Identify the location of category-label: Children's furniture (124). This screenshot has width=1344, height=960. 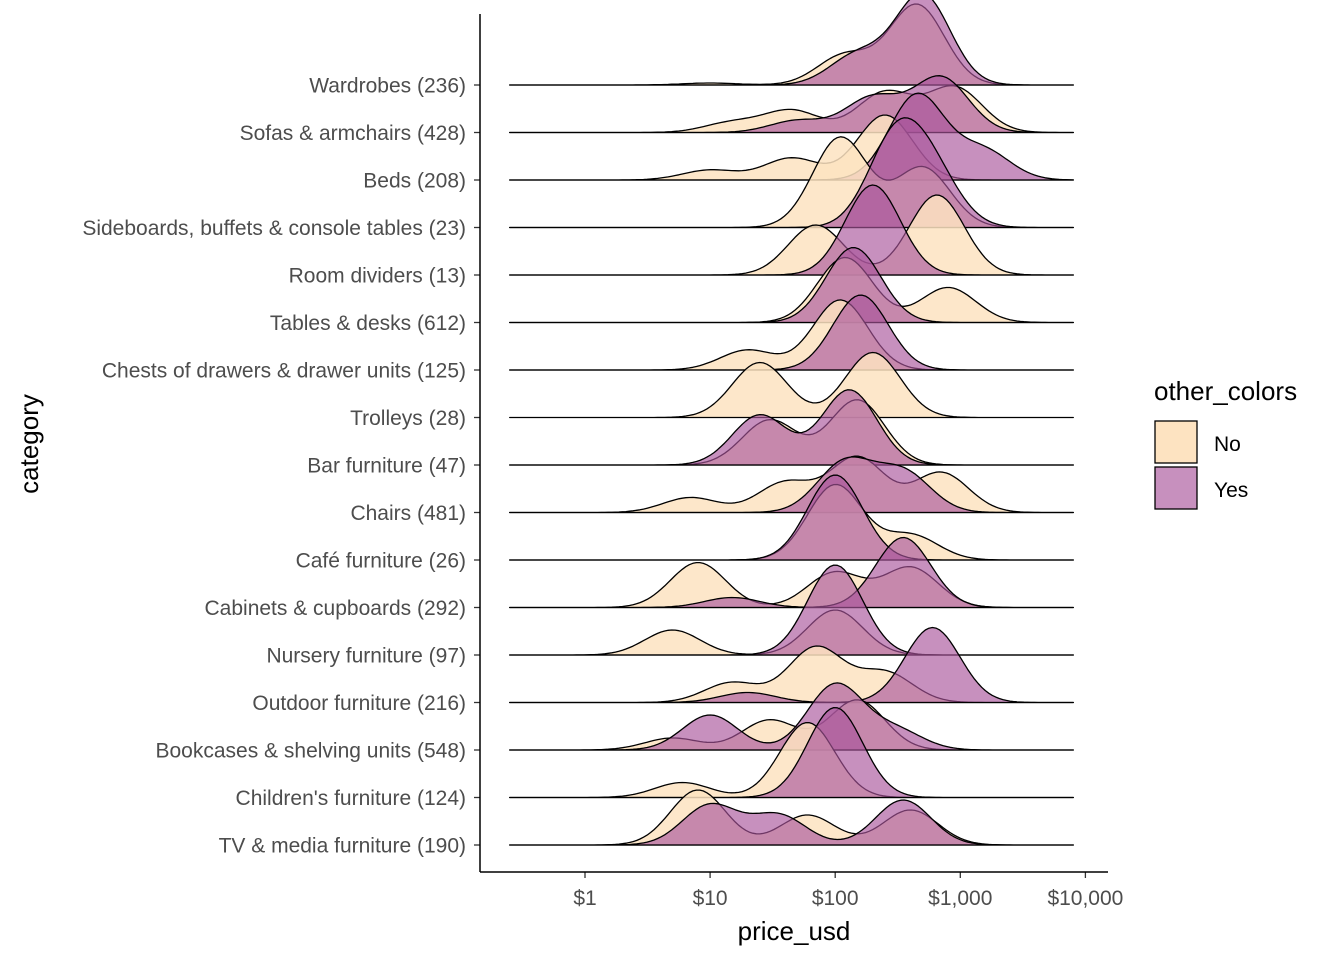
(351, 798).